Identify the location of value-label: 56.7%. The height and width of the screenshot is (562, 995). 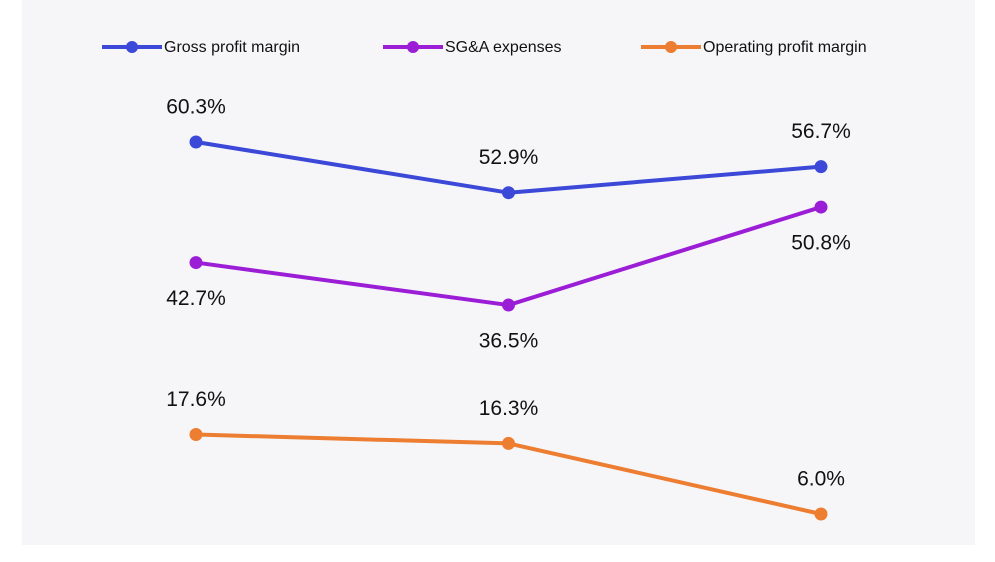
(821, 131).